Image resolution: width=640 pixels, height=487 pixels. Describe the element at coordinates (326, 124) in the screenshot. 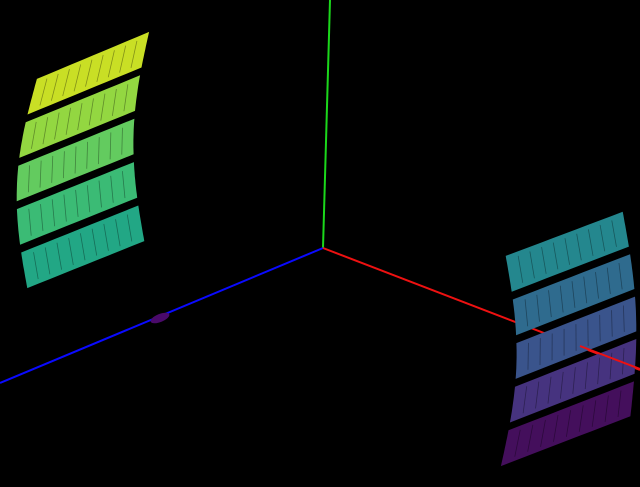

I see `y-axis` at that location.